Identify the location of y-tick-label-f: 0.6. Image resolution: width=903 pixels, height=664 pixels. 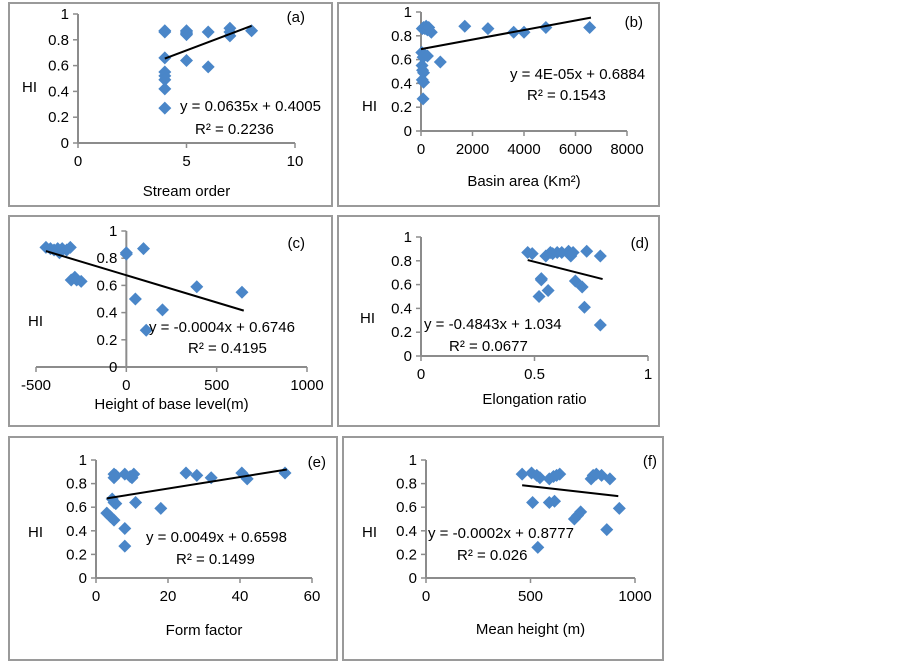
(406, 507).